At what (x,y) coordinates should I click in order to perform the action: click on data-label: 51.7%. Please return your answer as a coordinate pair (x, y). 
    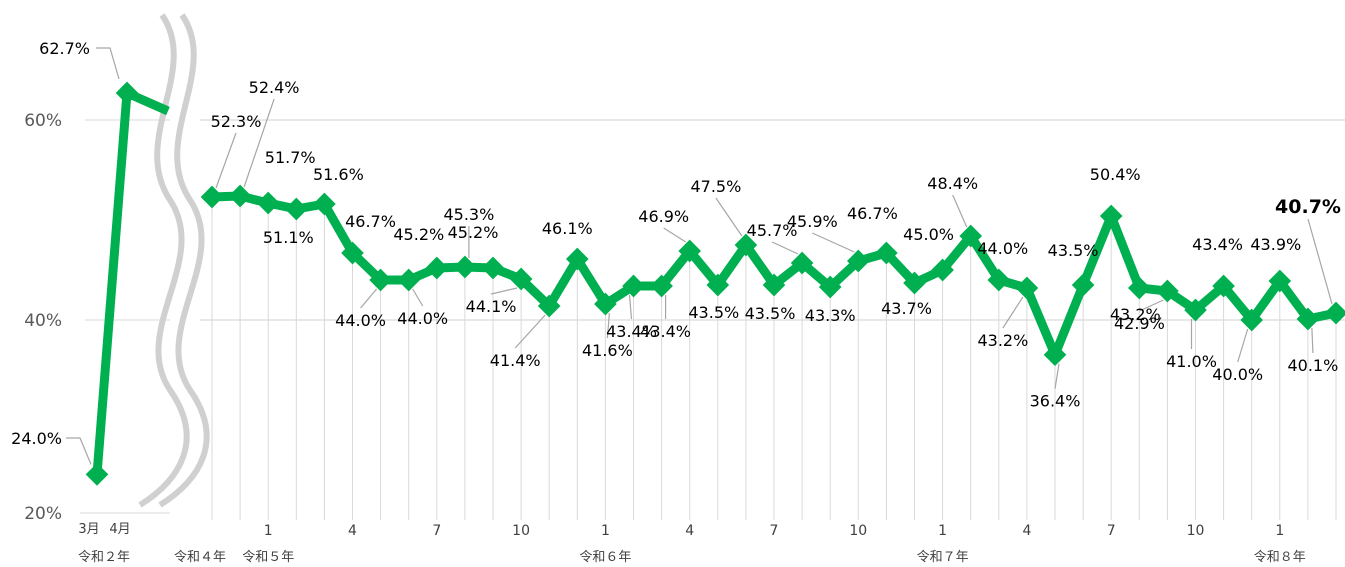
    Looking at the image, I should click on (290, 157).